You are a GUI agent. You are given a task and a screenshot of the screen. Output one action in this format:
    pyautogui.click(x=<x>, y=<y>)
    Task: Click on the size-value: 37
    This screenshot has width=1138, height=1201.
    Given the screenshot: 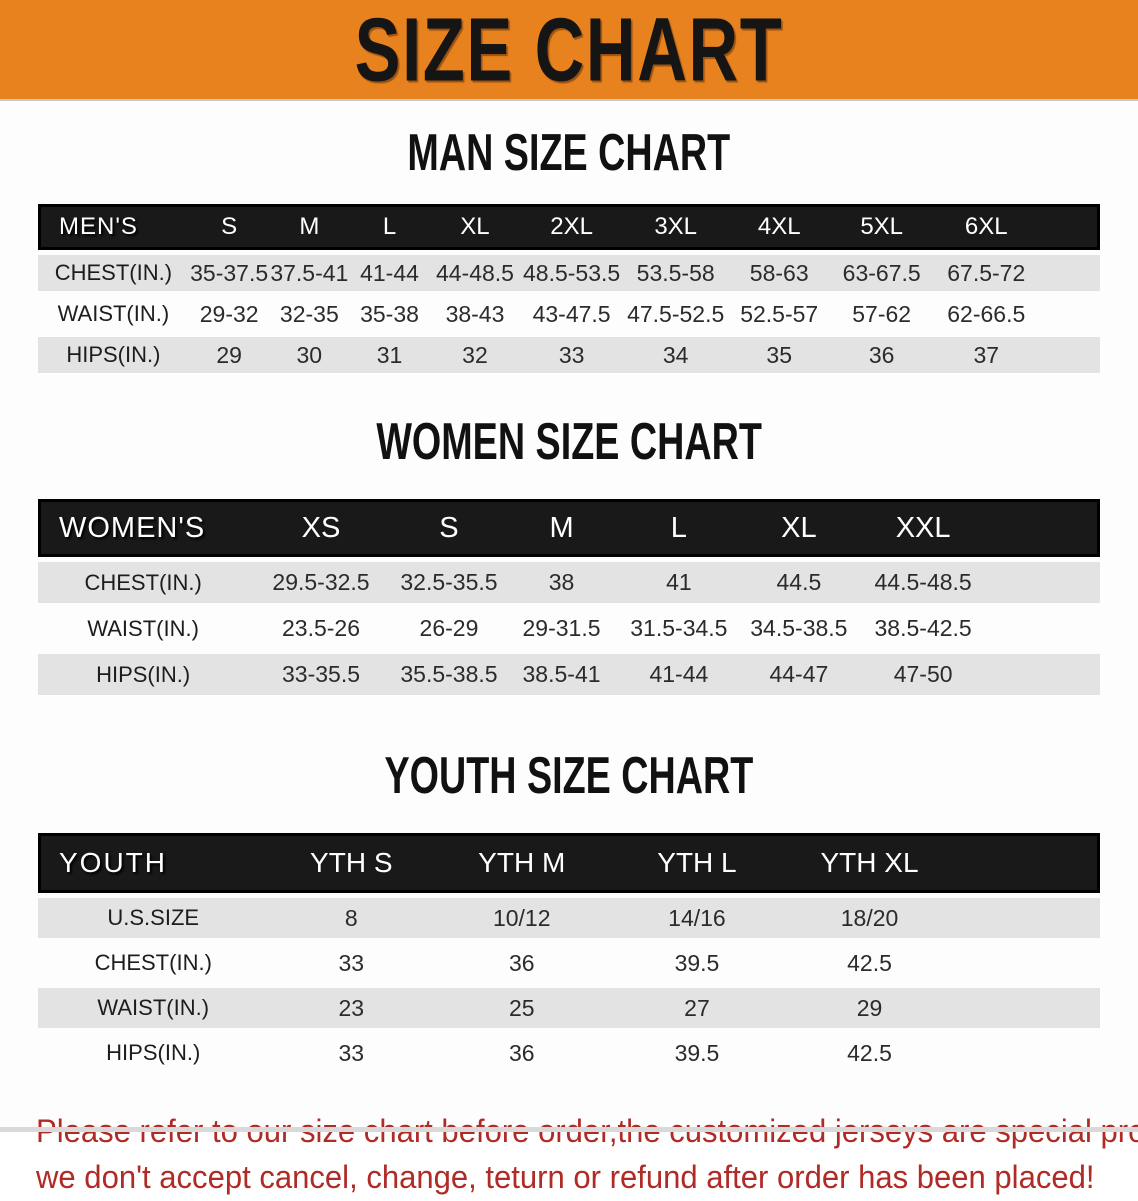 What is the action you would take?
    pyautogui.click(x=986, y=355)
    